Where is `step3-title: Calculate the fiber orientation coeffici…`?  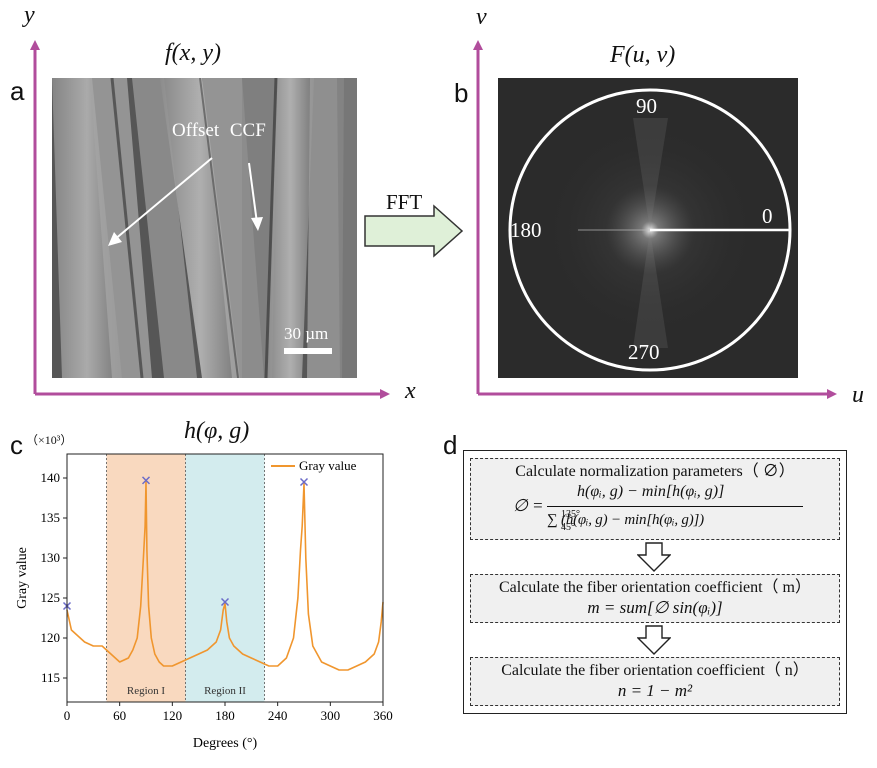
step3-title: Calculate the fiber orientation coeffici… is located at coordinates (655, 670).